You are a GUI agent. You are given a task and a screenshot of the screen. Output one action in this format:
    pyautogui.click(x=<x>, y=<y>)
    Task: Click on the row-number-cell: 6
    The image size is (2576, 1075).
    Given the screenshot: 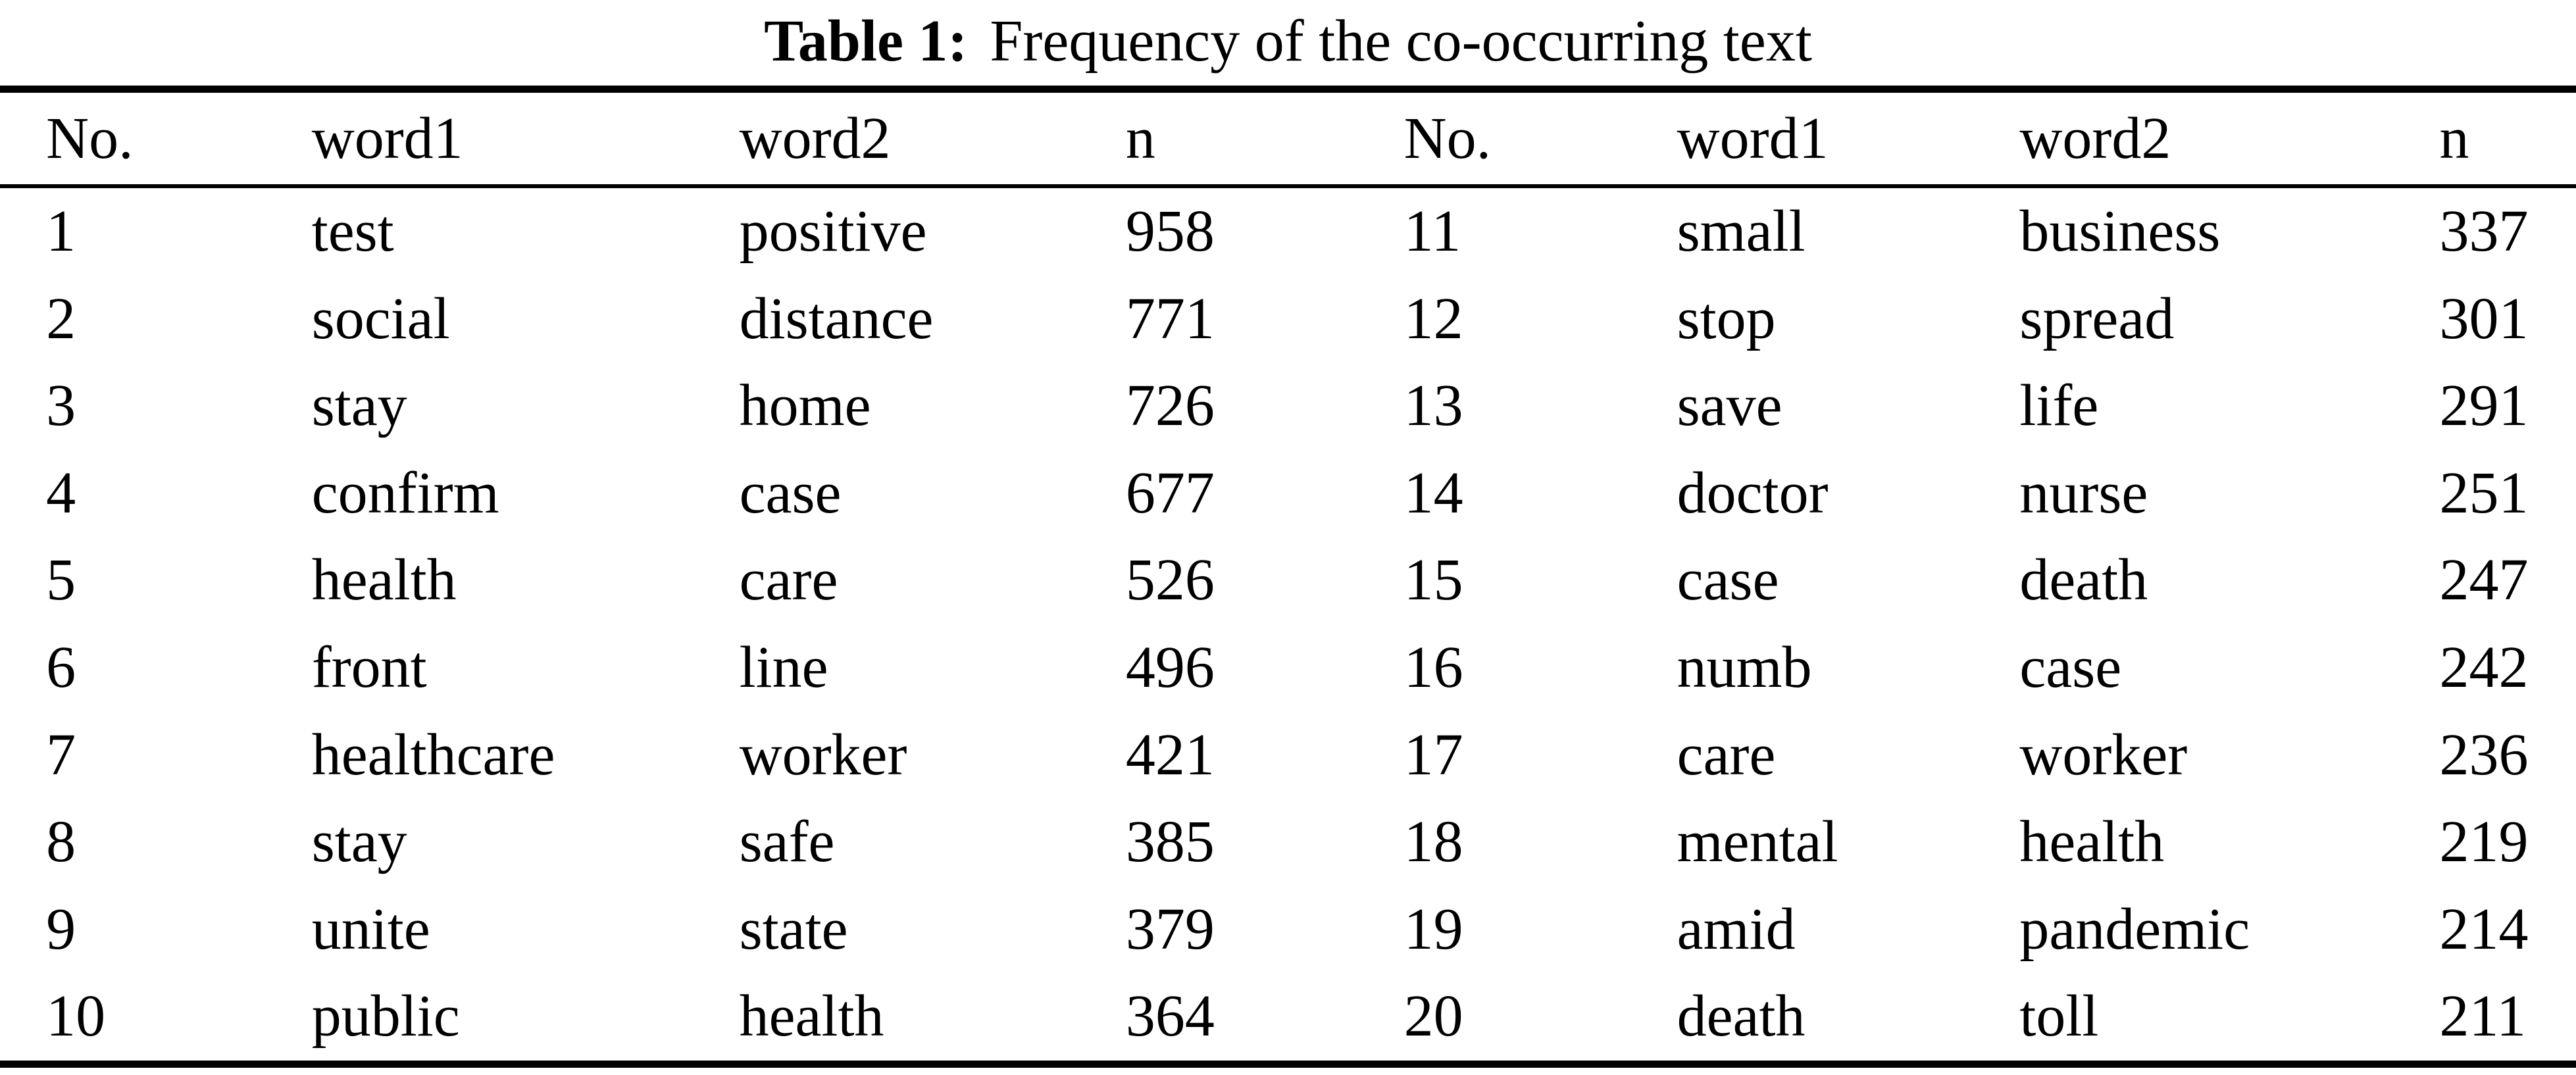 What is the action you would take?
    pyautogui.click(x=61, y=667)
    